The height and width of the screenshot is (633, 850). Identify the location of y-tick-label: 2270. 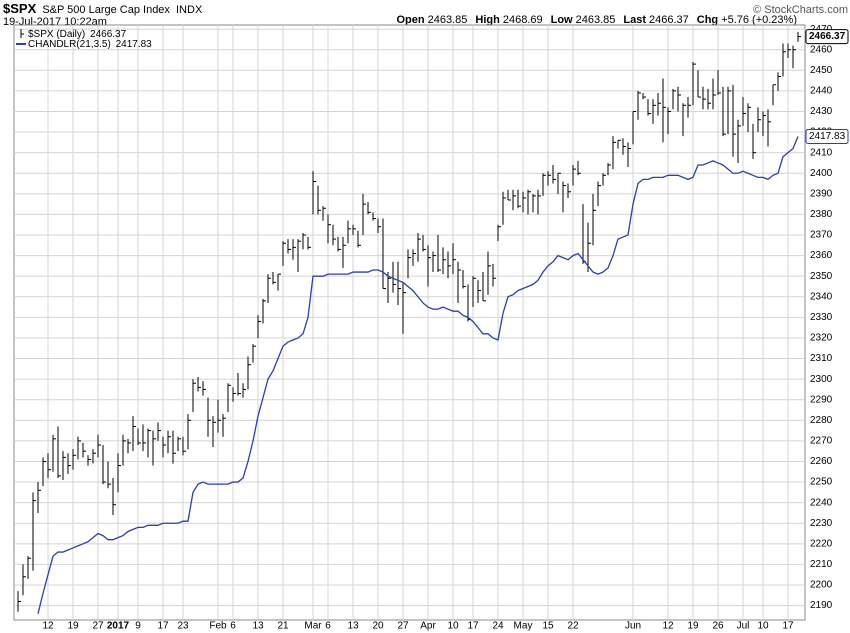
(821, 441).